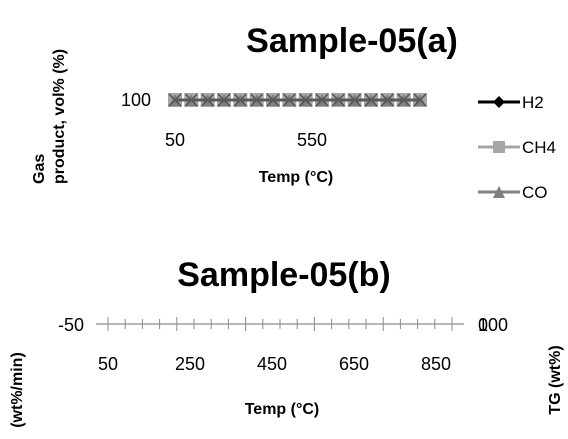 This screenshot has height=439, width=568. What do you see at coordinates (555, 379) in the screenshot?
I see `chart-b-y2-axis-label: TG (wt%)` at bounding box center [555, 379].